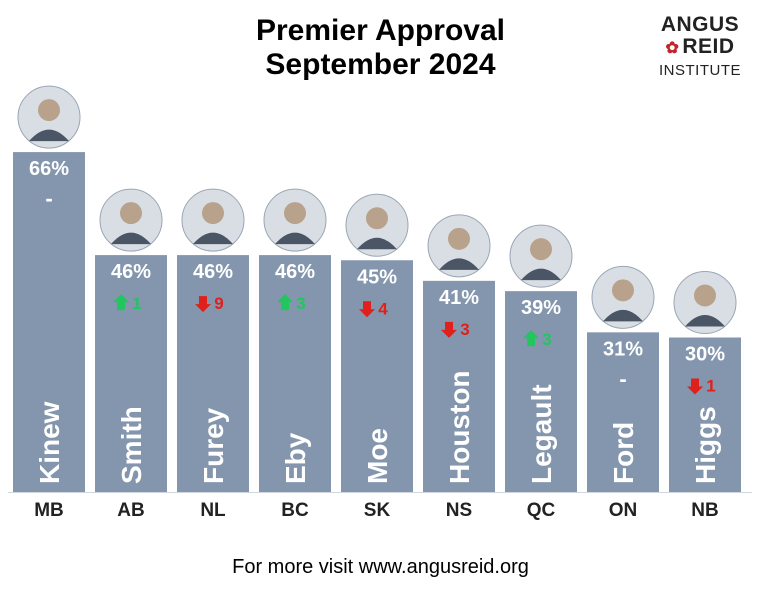  I want to click on bar-group: 30% 1 Higgs NB, so click(705, 396).